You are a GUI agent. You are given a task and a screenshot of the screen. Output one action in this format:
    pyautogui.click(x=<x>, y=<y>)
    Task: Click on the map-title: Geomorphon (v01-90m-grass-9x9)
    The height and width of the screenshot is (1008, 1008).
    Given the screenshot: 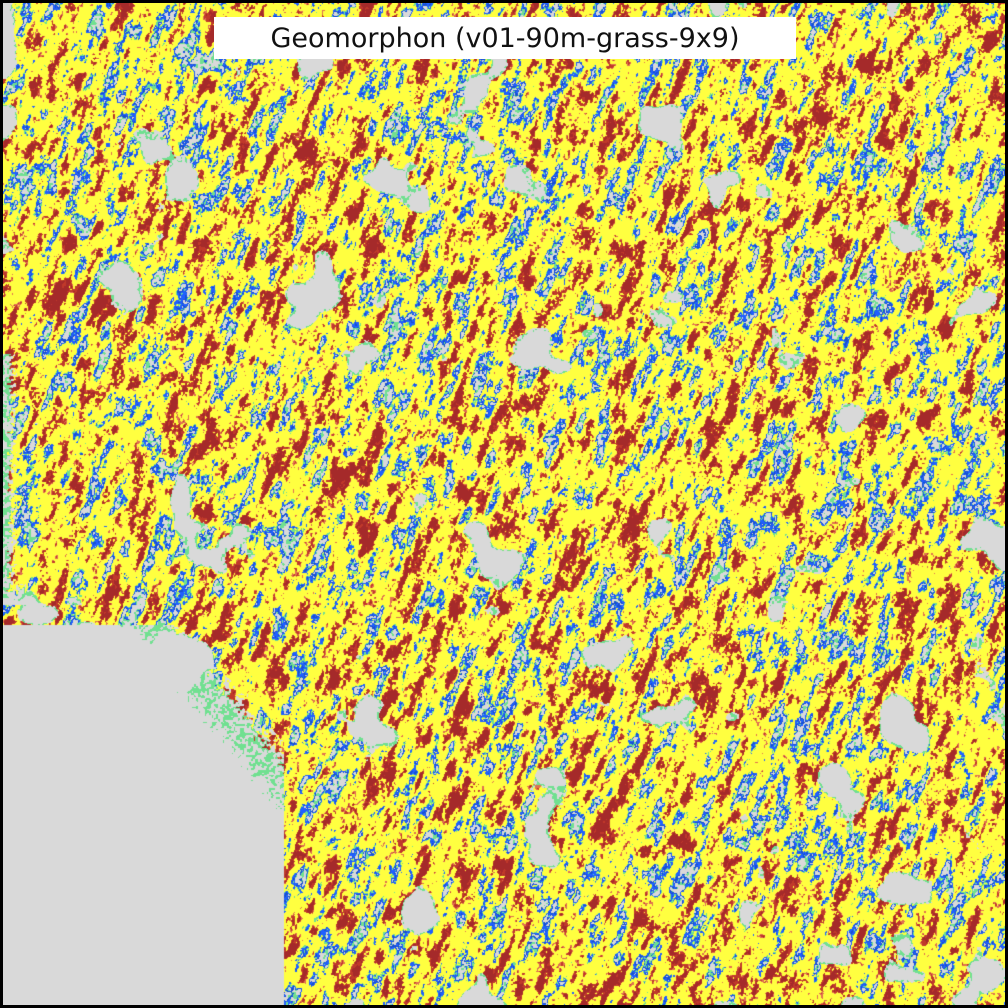 What is the action you would take?
    pyautogui.click(x=505, y=38)
    